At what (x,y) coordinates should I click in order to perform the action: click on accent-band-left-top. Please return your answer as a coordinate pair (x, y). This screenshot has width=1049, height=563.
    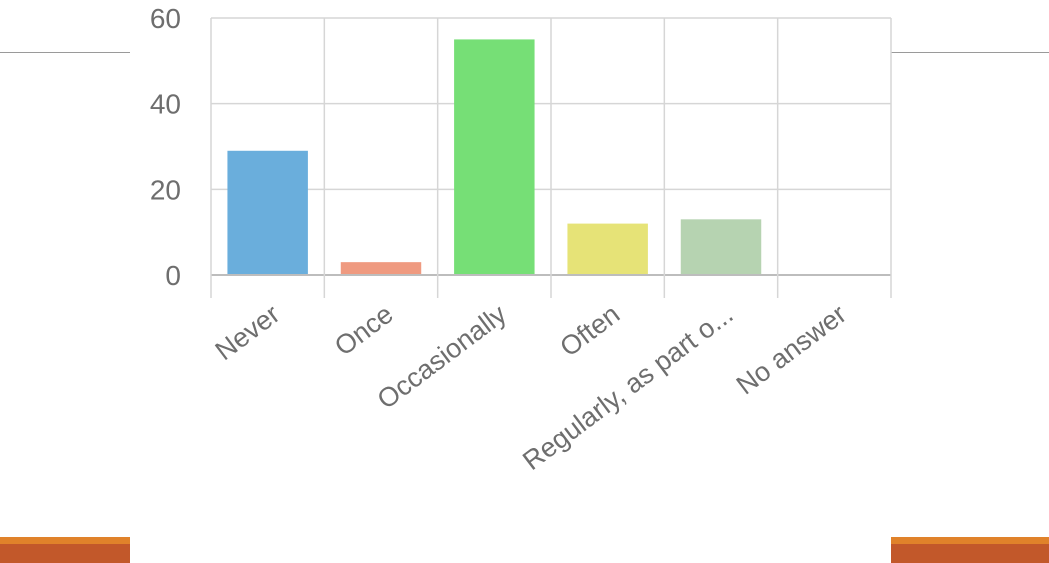
    Looking at the image, I should click on (65, 540).